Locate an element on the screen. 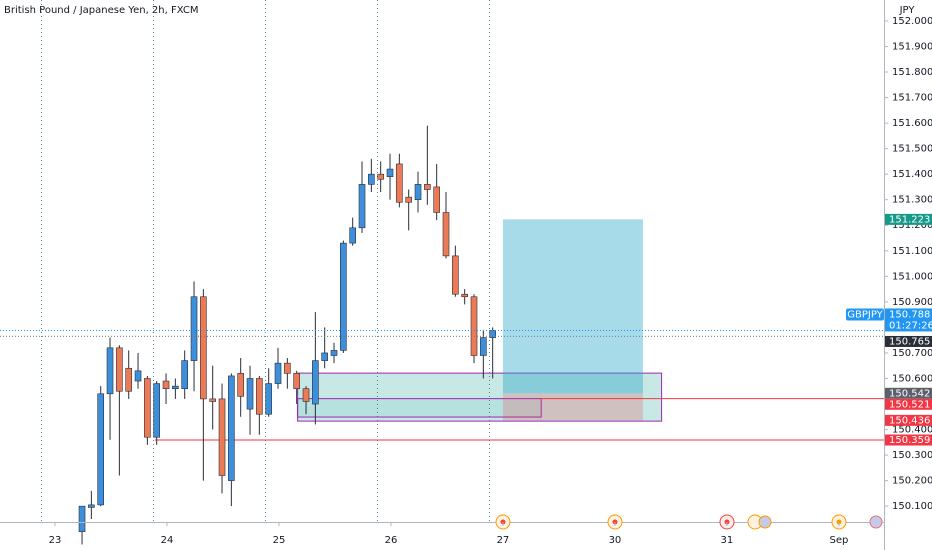 Image resolution: width=932 pixels, height=550 pixels. price-tag-text: 150.765 is located at coordinates (909, 341).